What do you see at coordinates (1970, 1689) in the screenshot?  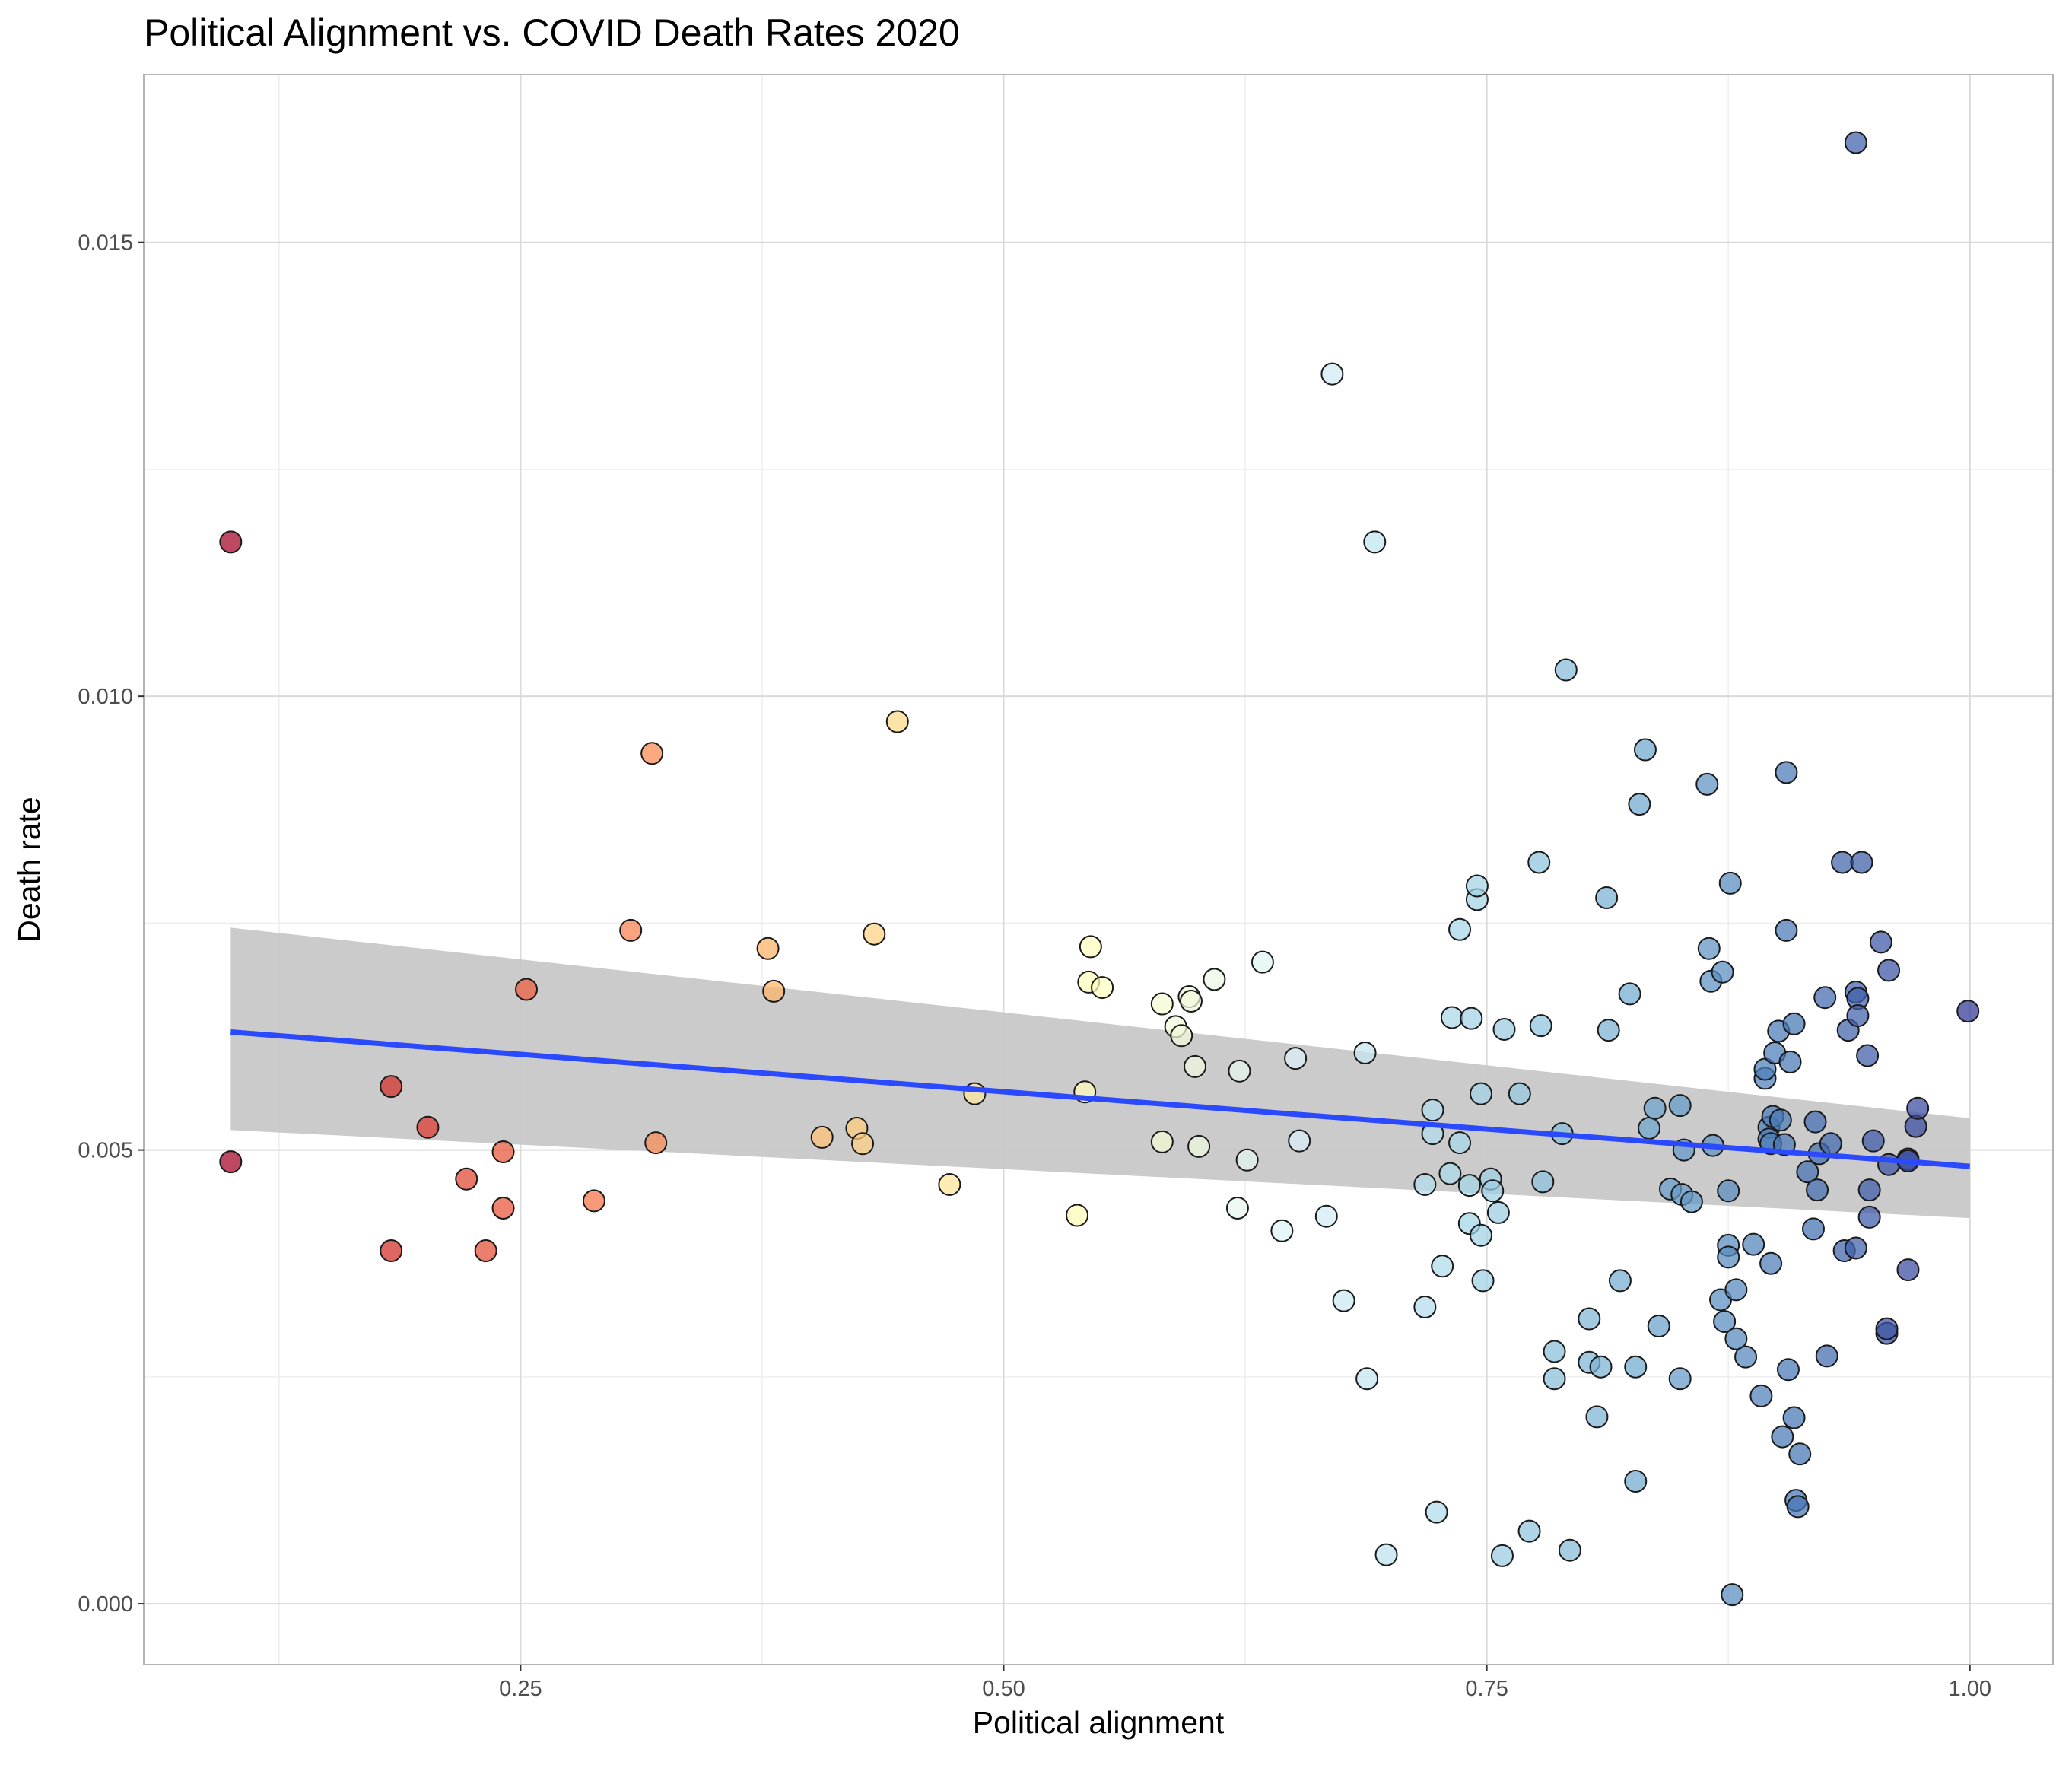 I see `x-tick-label: 1.00` at bounding box center [1970, 1689].